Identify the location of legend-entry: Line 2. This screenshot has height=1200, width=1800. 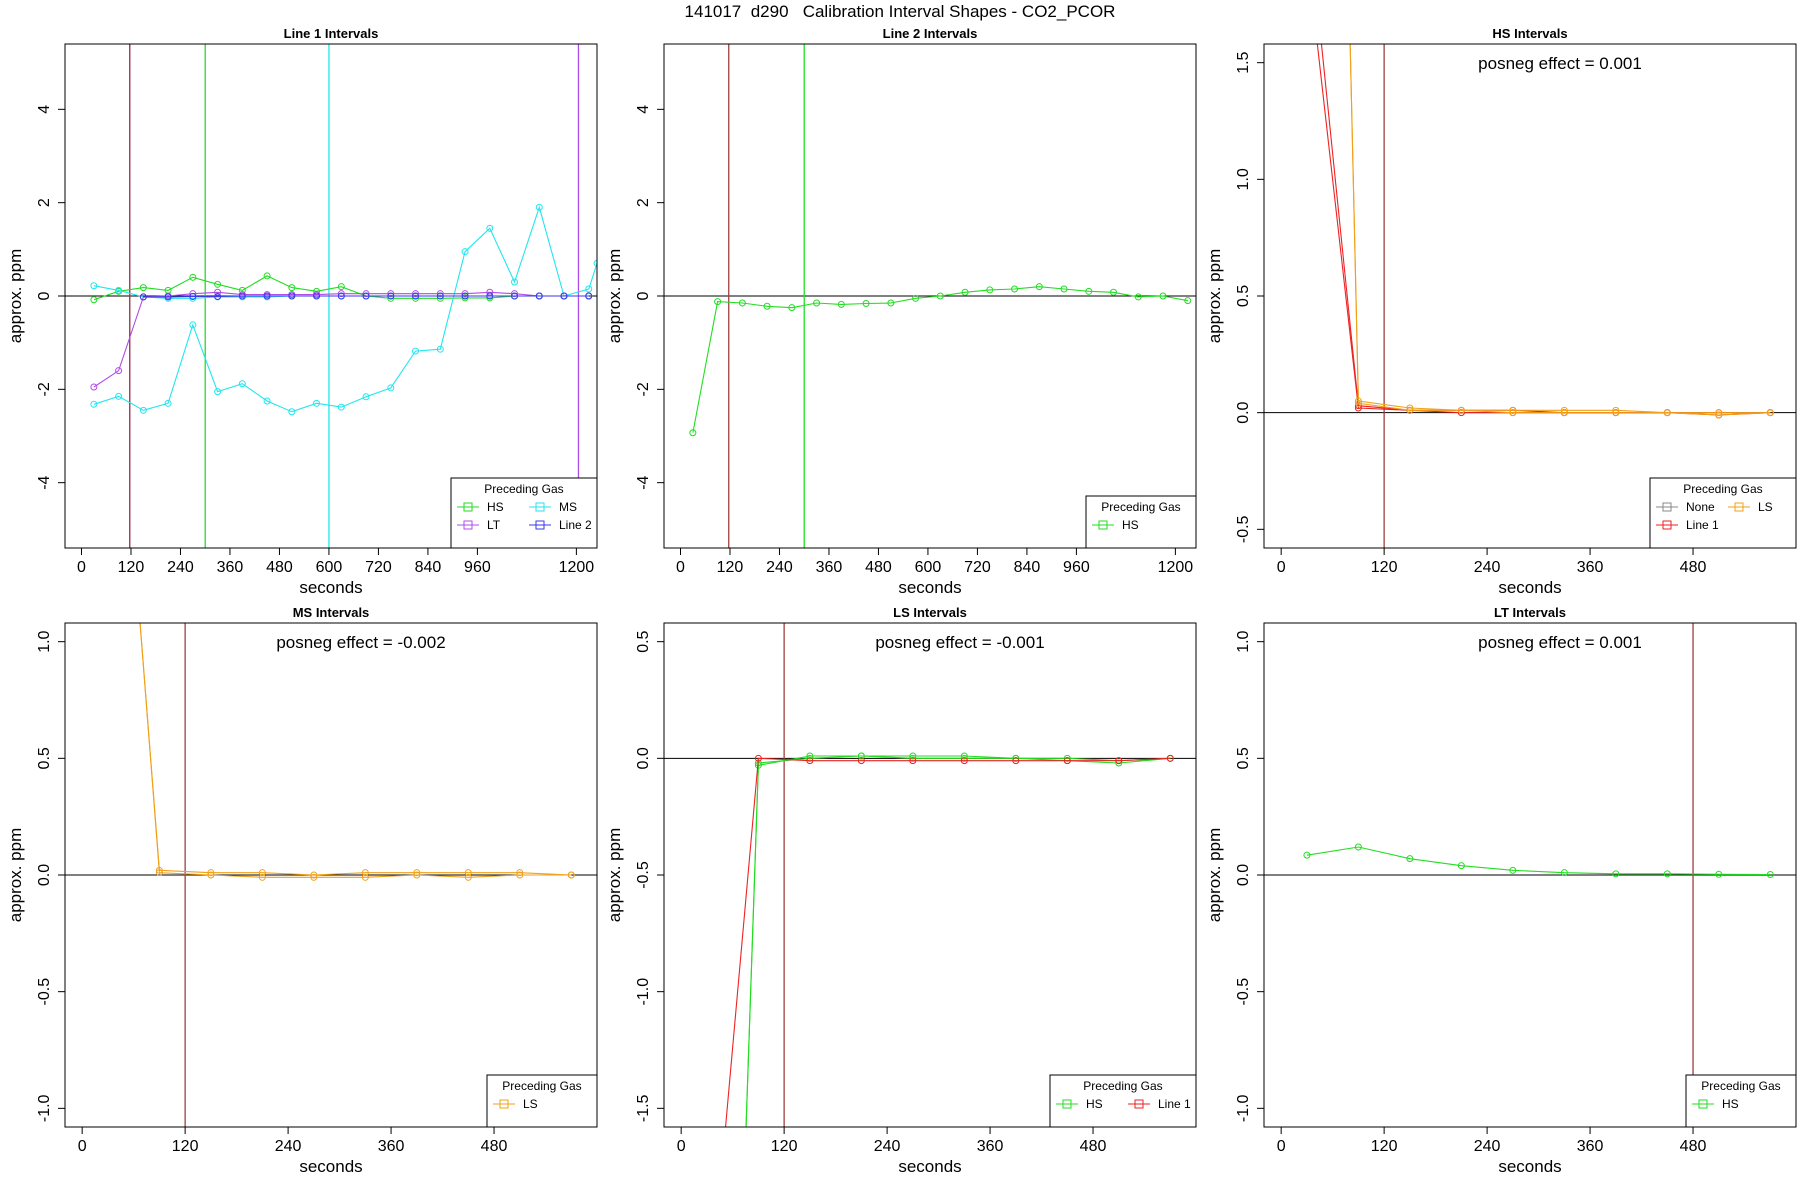
(575, 525).